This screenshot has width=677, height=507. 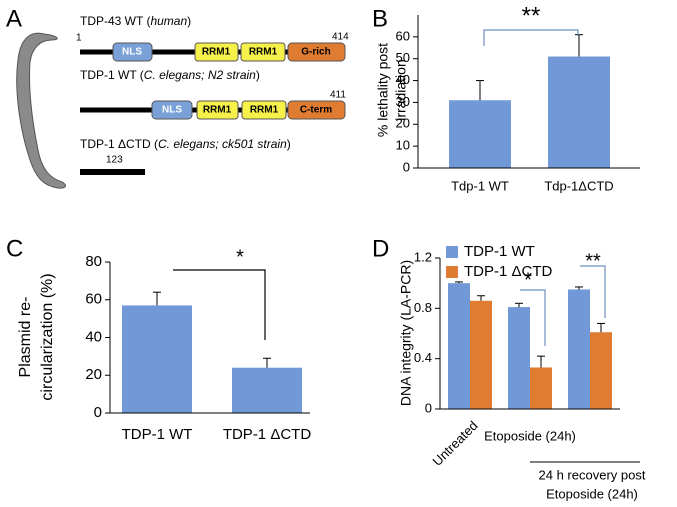 I want to click on label-part: C. elegans; N2 strain, so click(x=200, y=75).